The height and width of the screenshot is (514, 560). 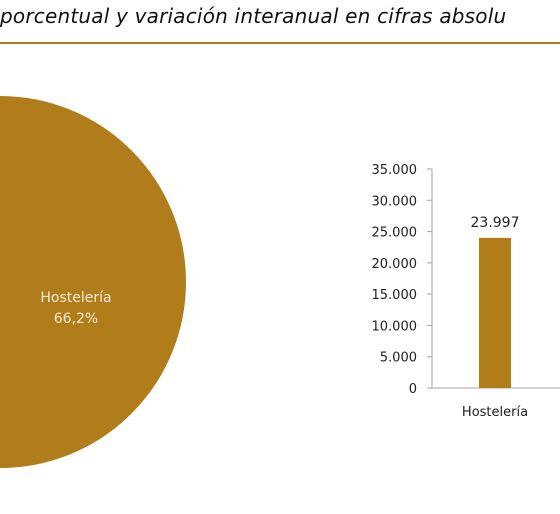 What do you see at coordinates (75, 298) in the screenshot?
I see `pie-slice-label: Hostelería` at bounding box center [75, 298].